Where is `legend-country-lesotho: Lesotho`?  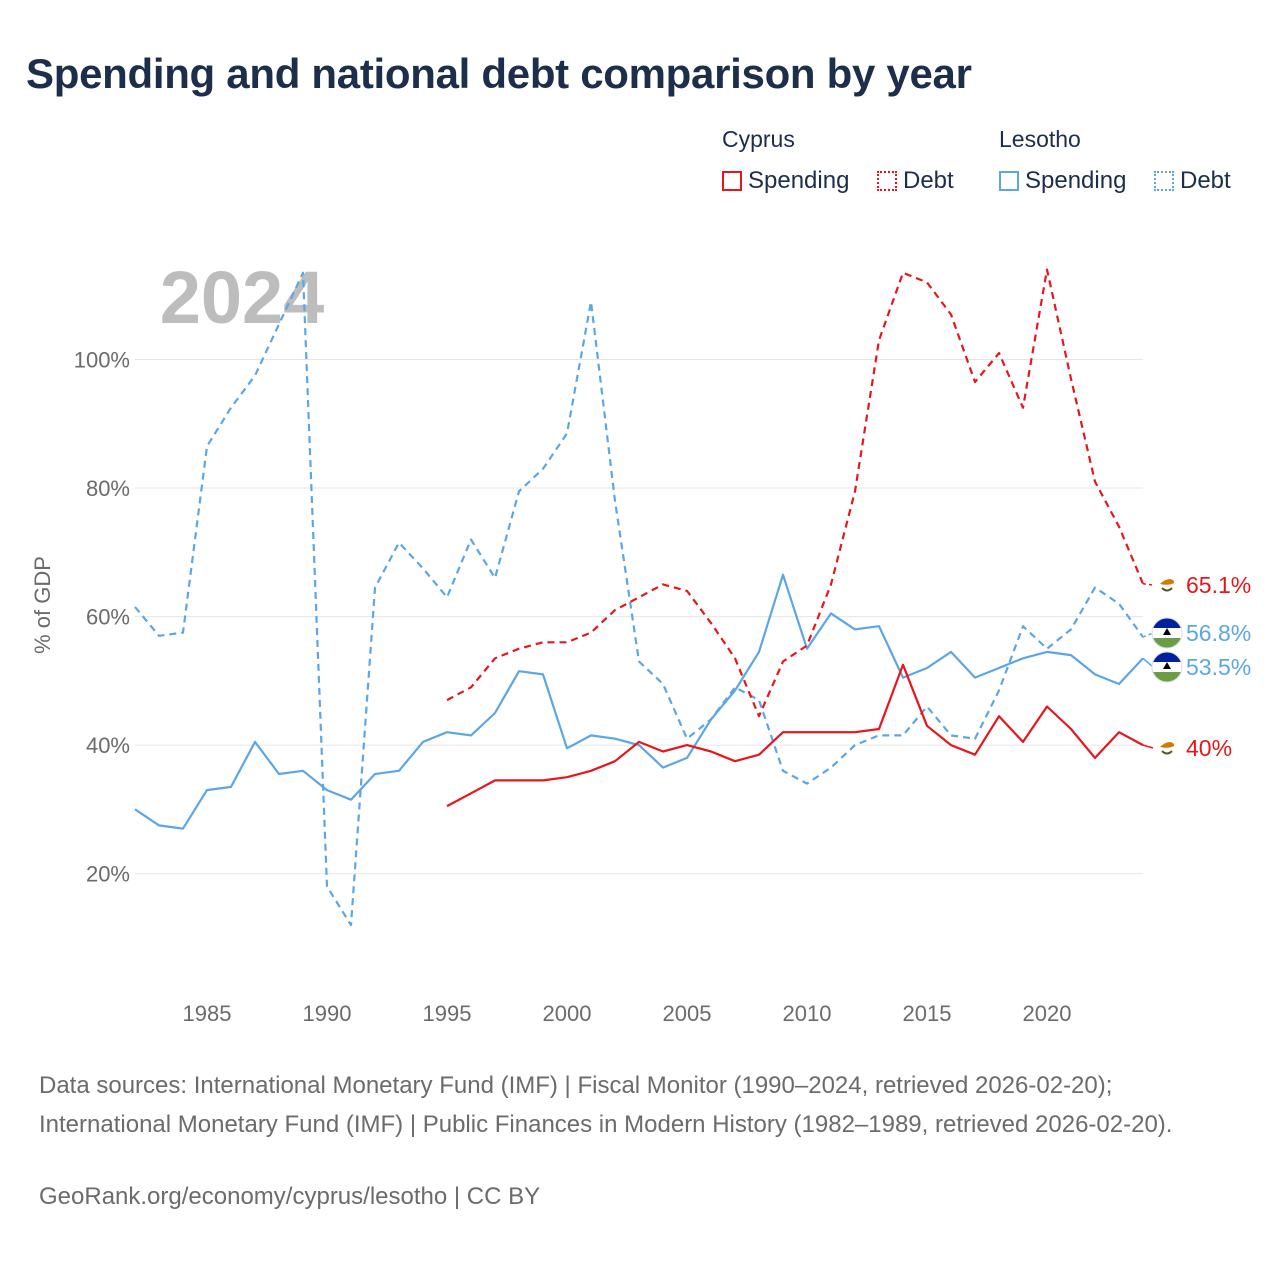
legend-country-lesotho: Lesotho is located at coordinates (1040, 139).